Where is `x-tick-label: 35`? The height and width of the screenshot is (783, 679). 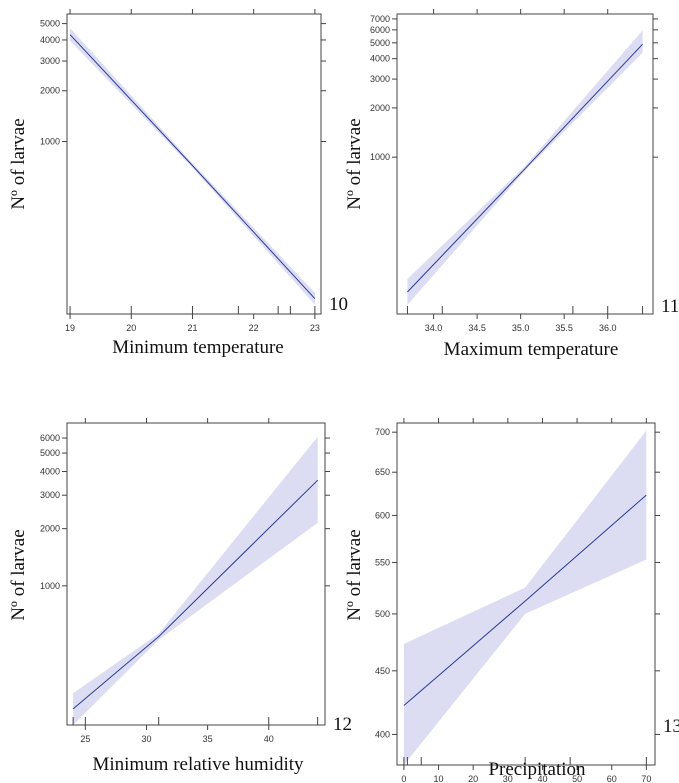
x-tick-label: 35 is located at coordinates (208, 739).